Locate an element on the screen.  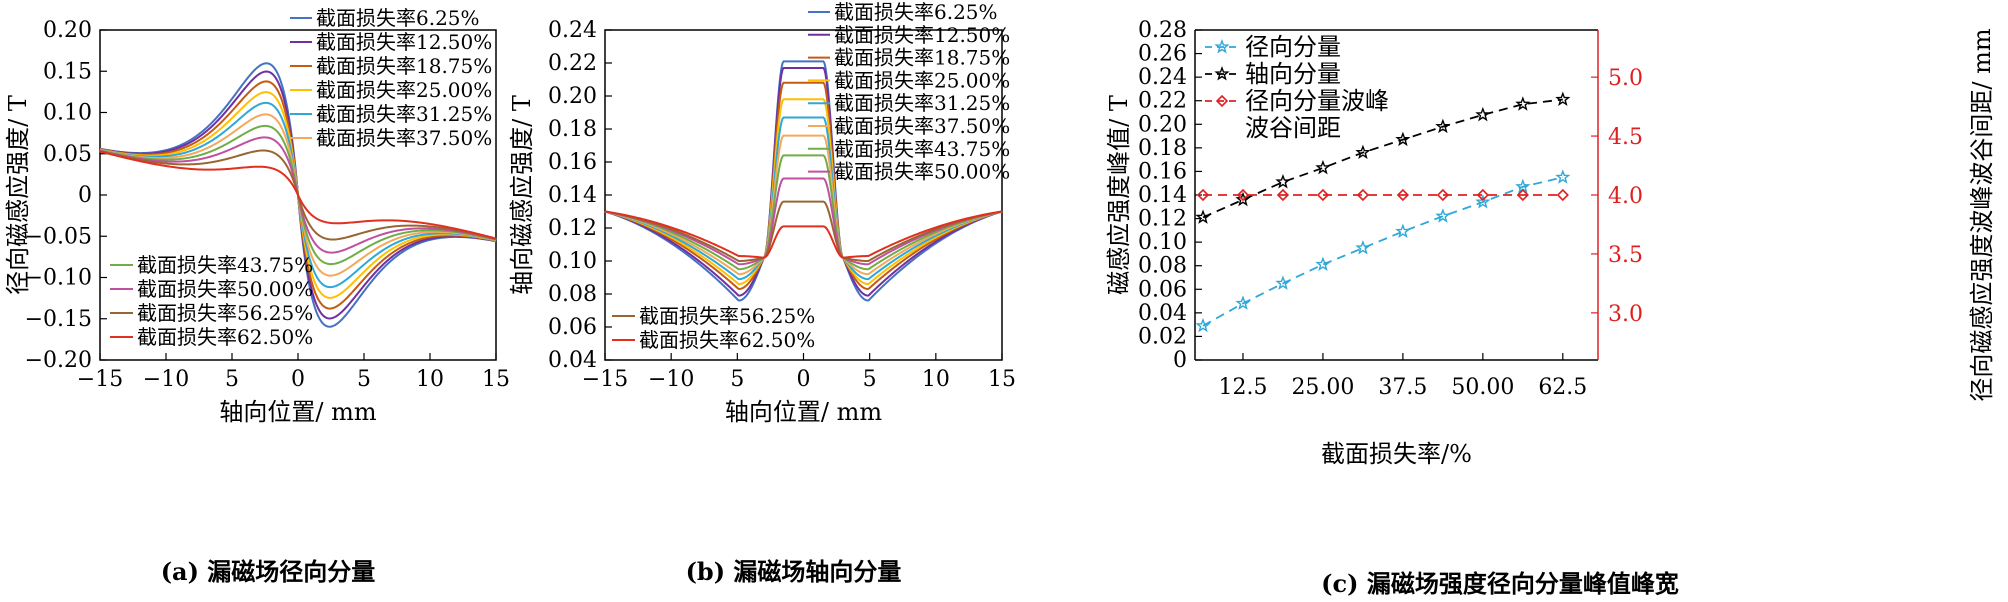
legend-label-a: 截面损失率31.25% is located at coordinates (404, 114).